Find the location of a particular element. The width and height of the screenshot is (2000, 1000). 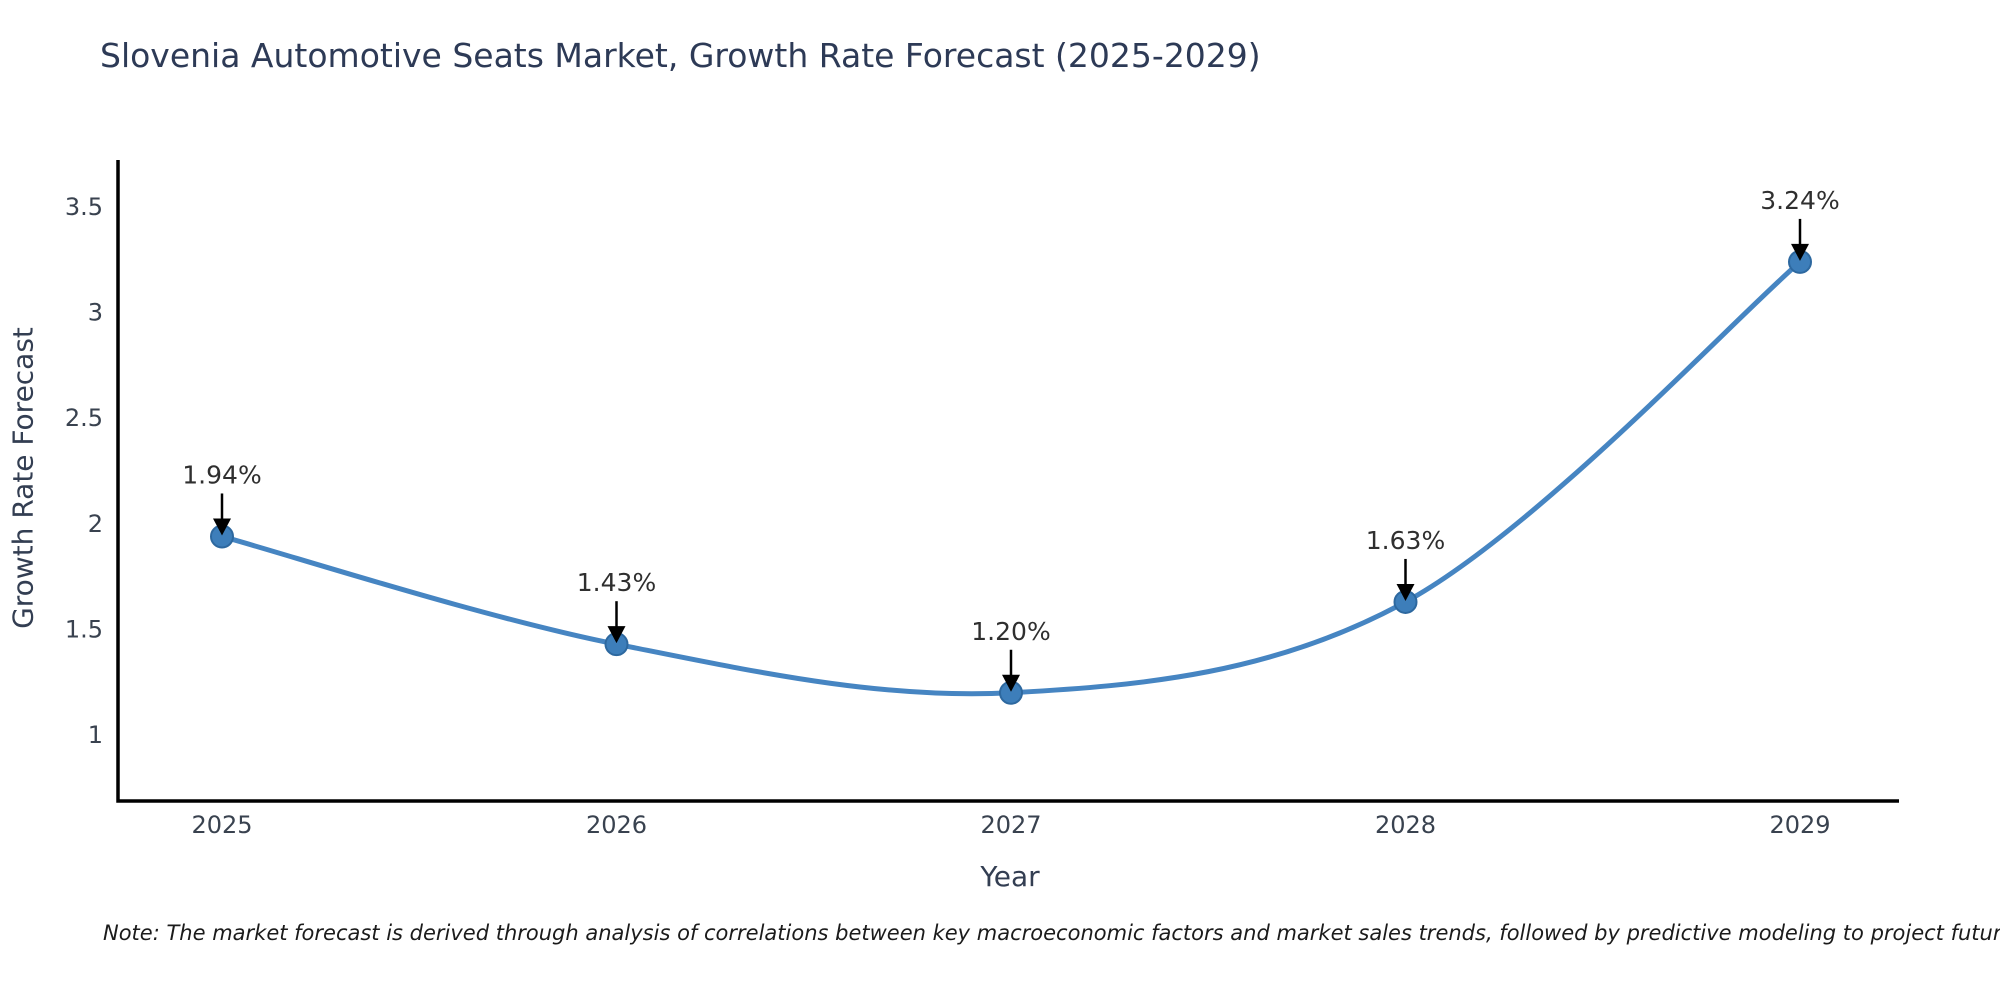

y-tick-label: 2.5 is located at coordinates (84, 418).